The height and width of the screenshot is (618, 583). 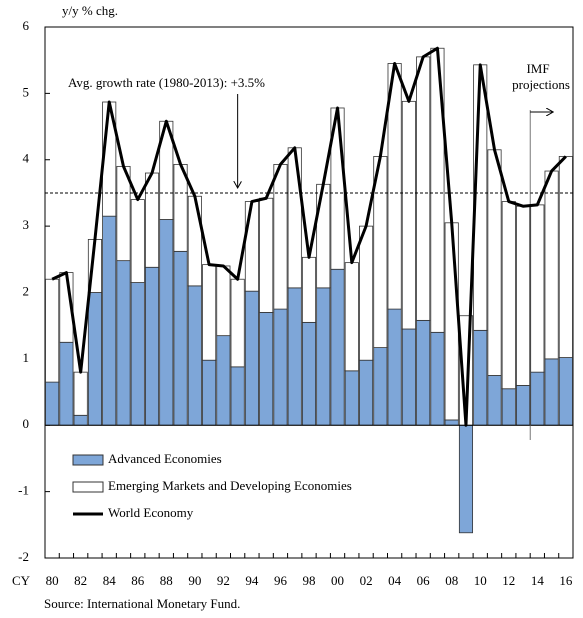 I want to click on x-tick-label: 06, so click(x=424, y=580).